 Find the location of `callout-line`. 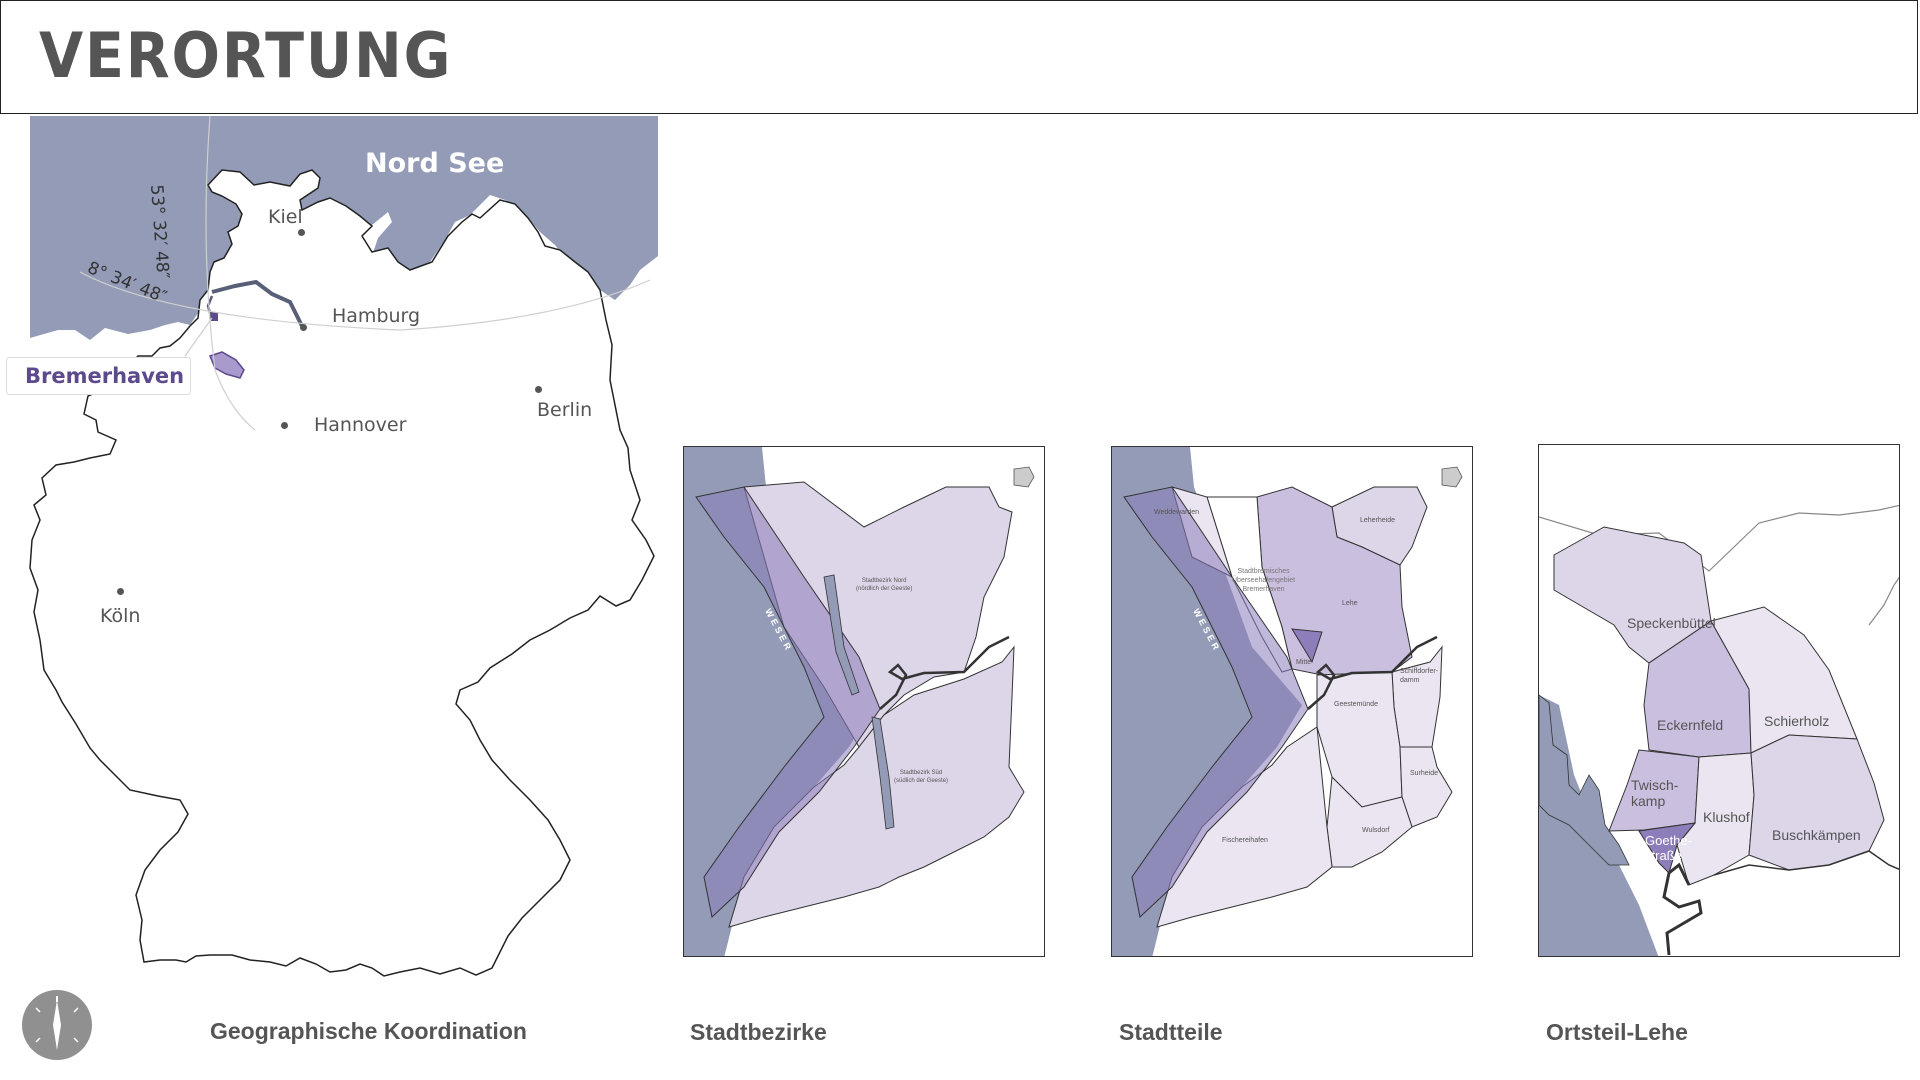

callout-line is located at coordinates (198, 337).